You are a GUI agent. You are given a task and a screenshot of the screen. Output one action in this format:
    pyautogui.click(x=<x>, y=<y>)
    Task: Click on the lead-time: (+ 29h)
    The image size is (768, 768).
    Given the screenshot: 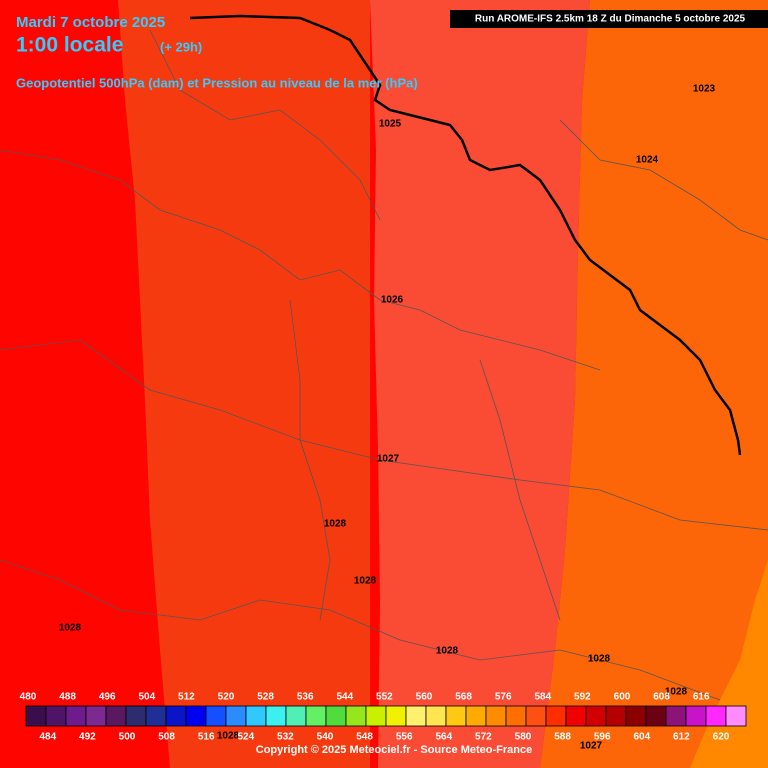 What is the action you would take?
    pyautogui.click(x=181, y=46)
    